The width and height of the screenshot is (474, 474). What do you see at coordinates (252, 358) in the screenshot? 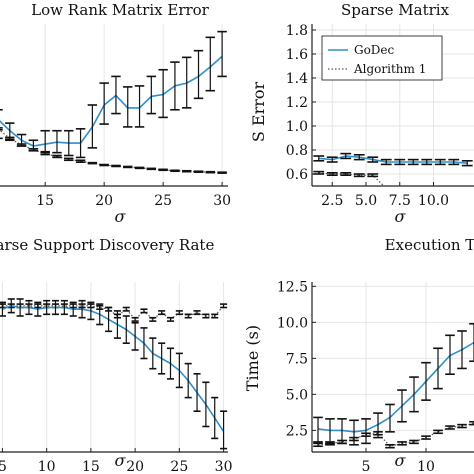
I see `y-axis-label: Time (s)` at bounding box center [252, 358].